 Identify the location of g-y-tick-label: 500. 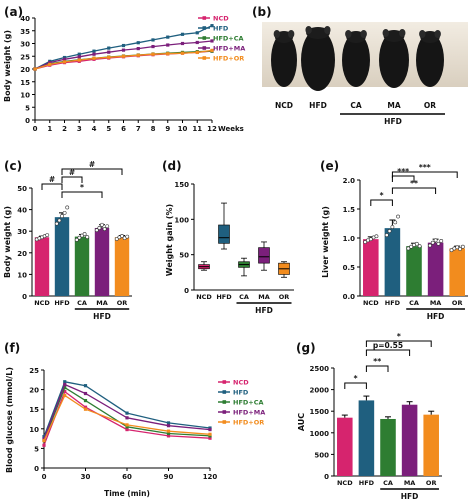
(321, 455).